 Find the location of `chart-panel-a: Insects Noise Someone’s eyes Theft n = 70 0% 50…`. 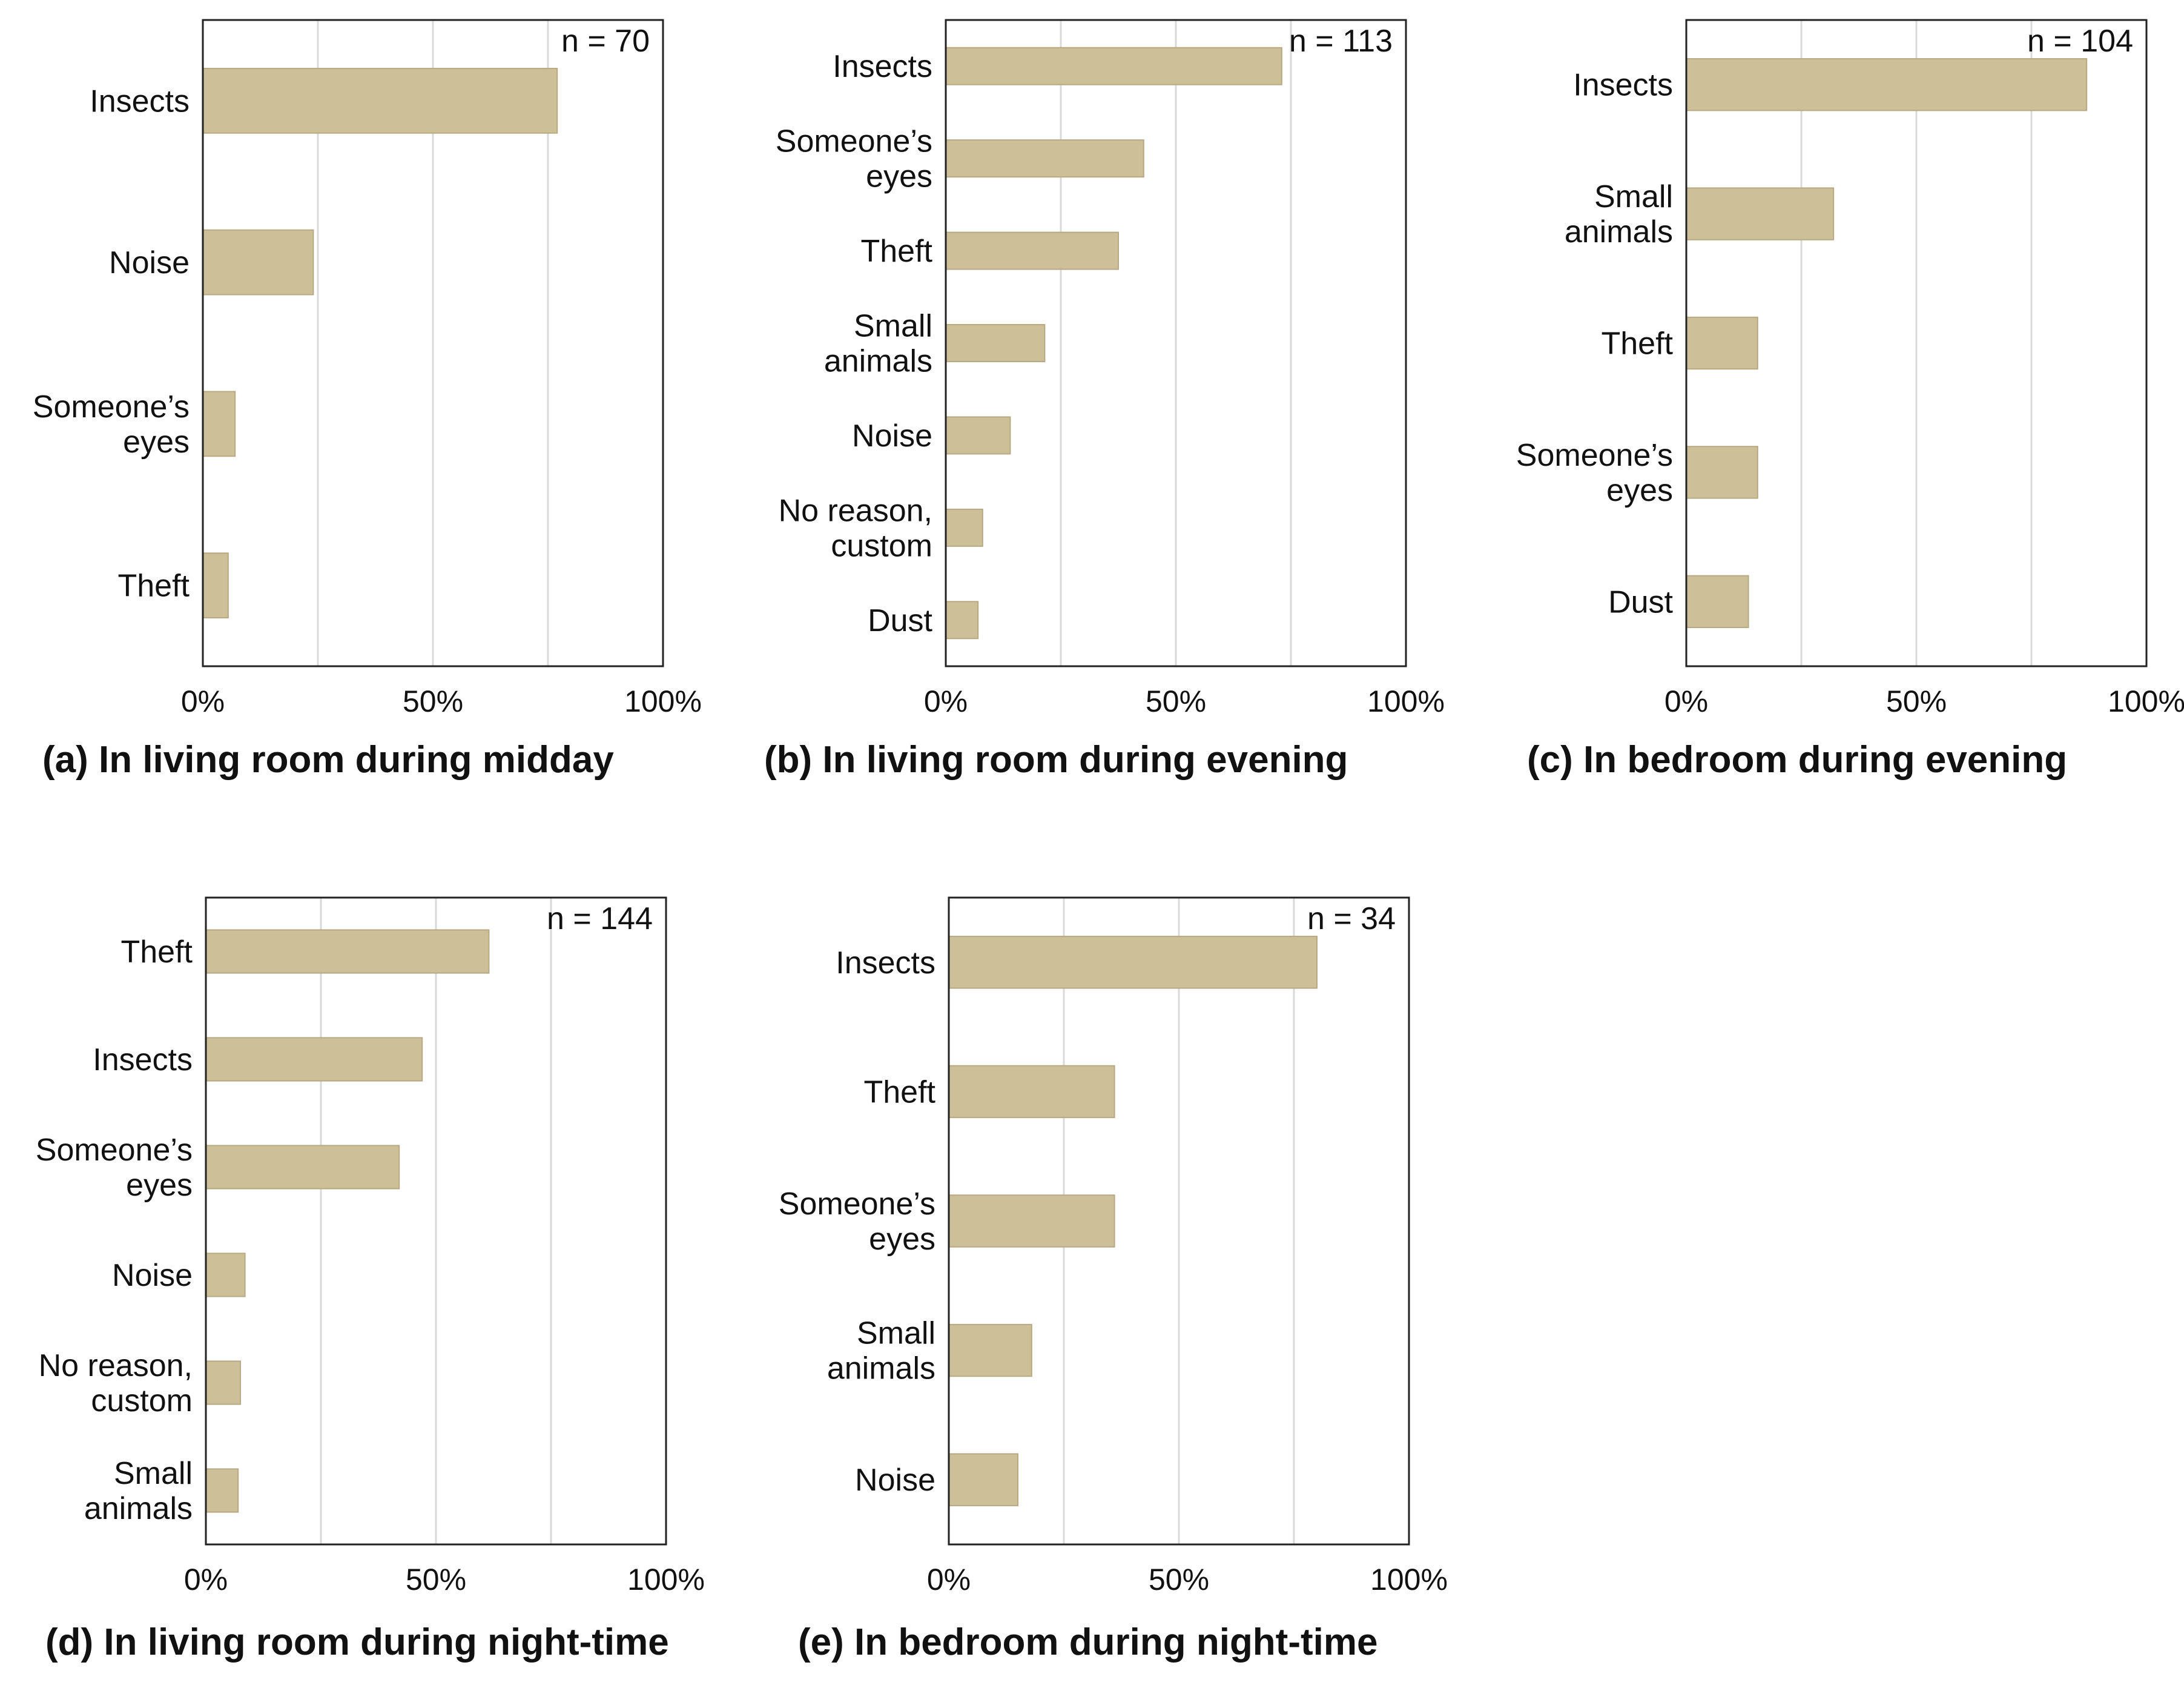

chart-panel-a: Insects Noise Someone’s eyes Theft n = 70 0% 50… is located at coordinates (367, 400).